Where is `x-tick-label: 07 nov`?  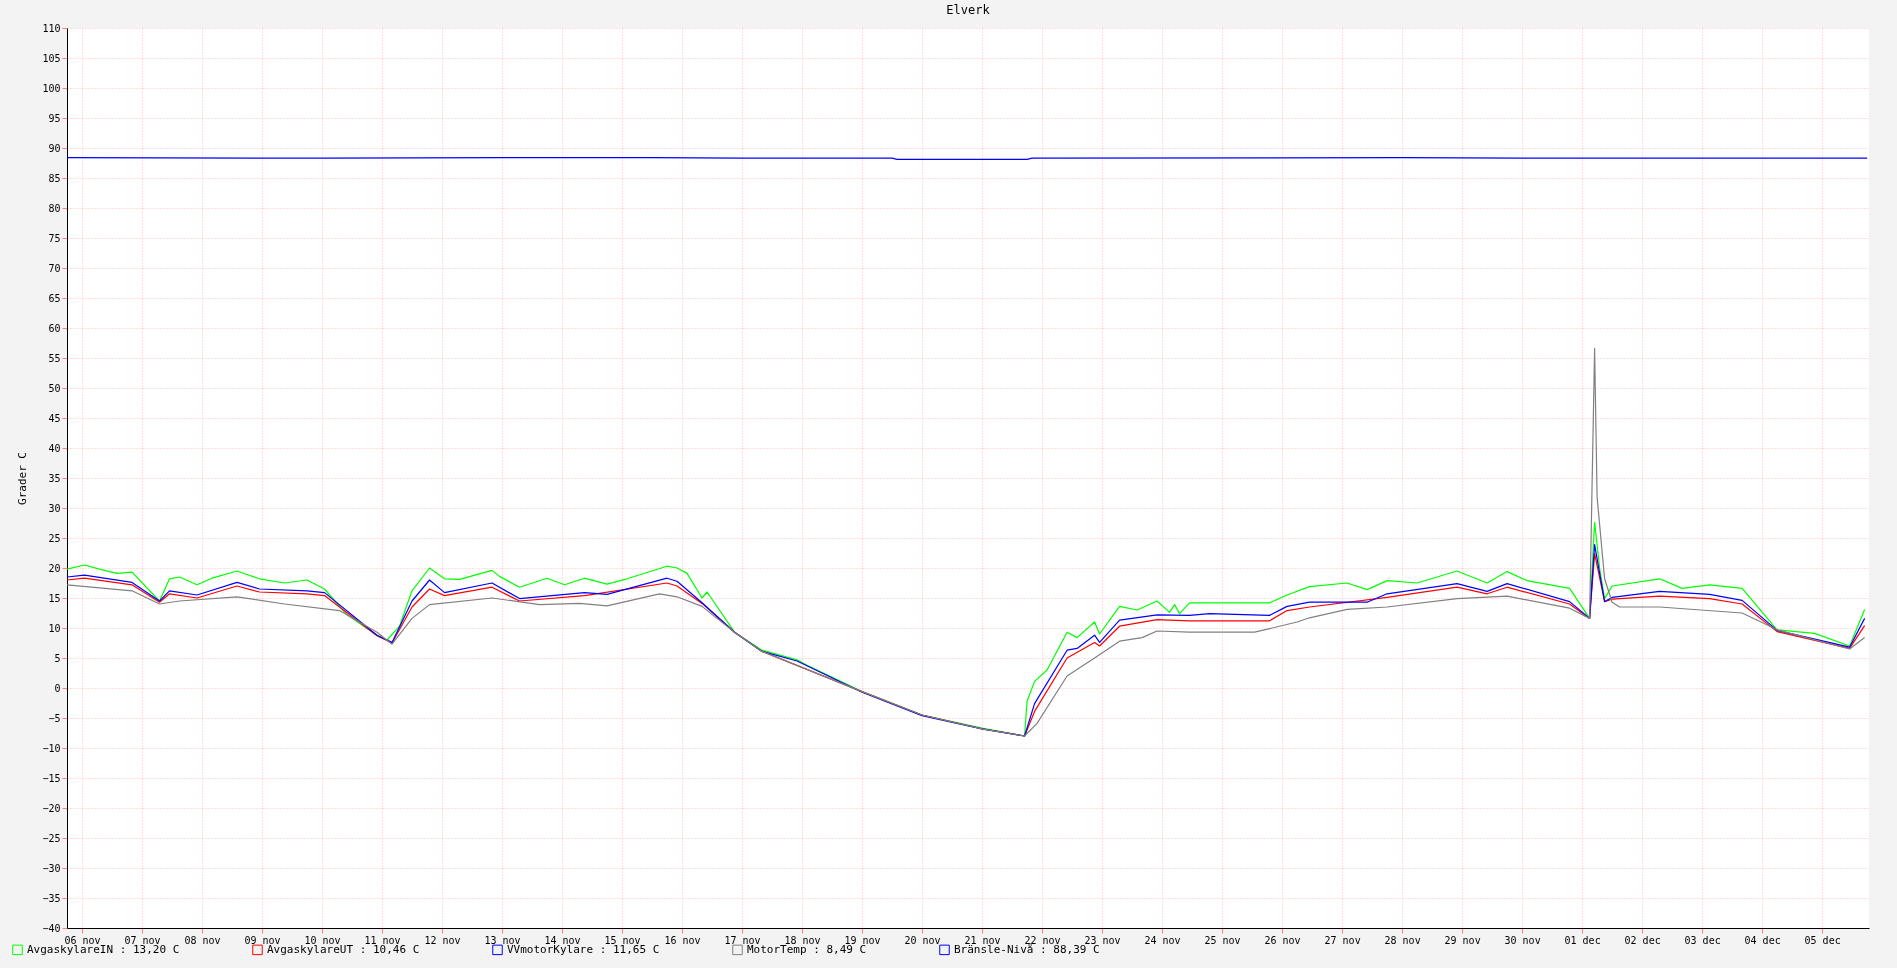 x-tick-label: 07 nov is located at coordinates (142, 940).